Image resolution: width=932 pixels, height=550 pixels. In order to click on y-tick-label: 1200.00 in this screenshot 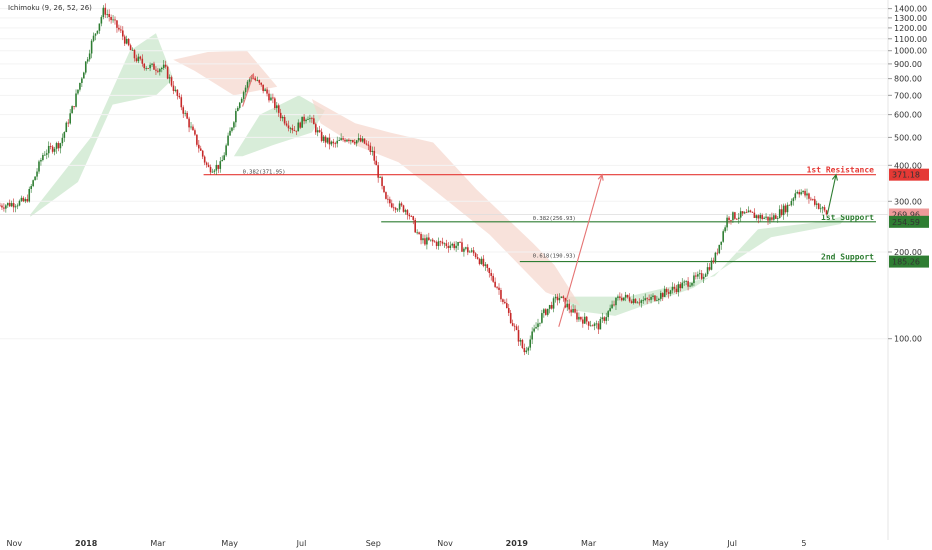, I will do `click(910, 28)`.